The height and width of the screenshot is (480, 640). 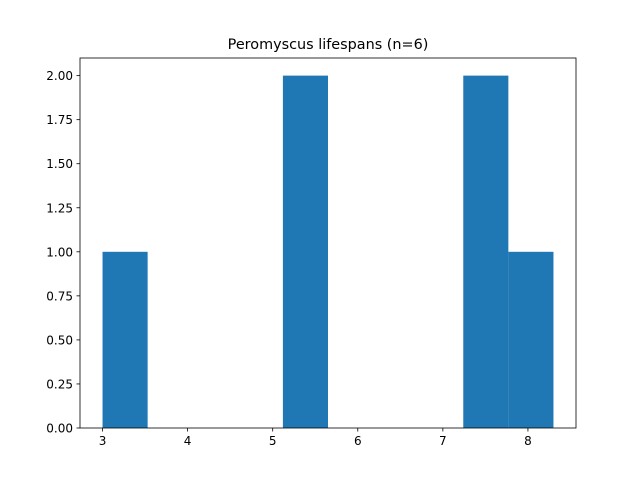 What do you see at coordinates (59, 340) in the screenshot?
I see `y-tick-label: 0.50` at bounding box center [59, 340].